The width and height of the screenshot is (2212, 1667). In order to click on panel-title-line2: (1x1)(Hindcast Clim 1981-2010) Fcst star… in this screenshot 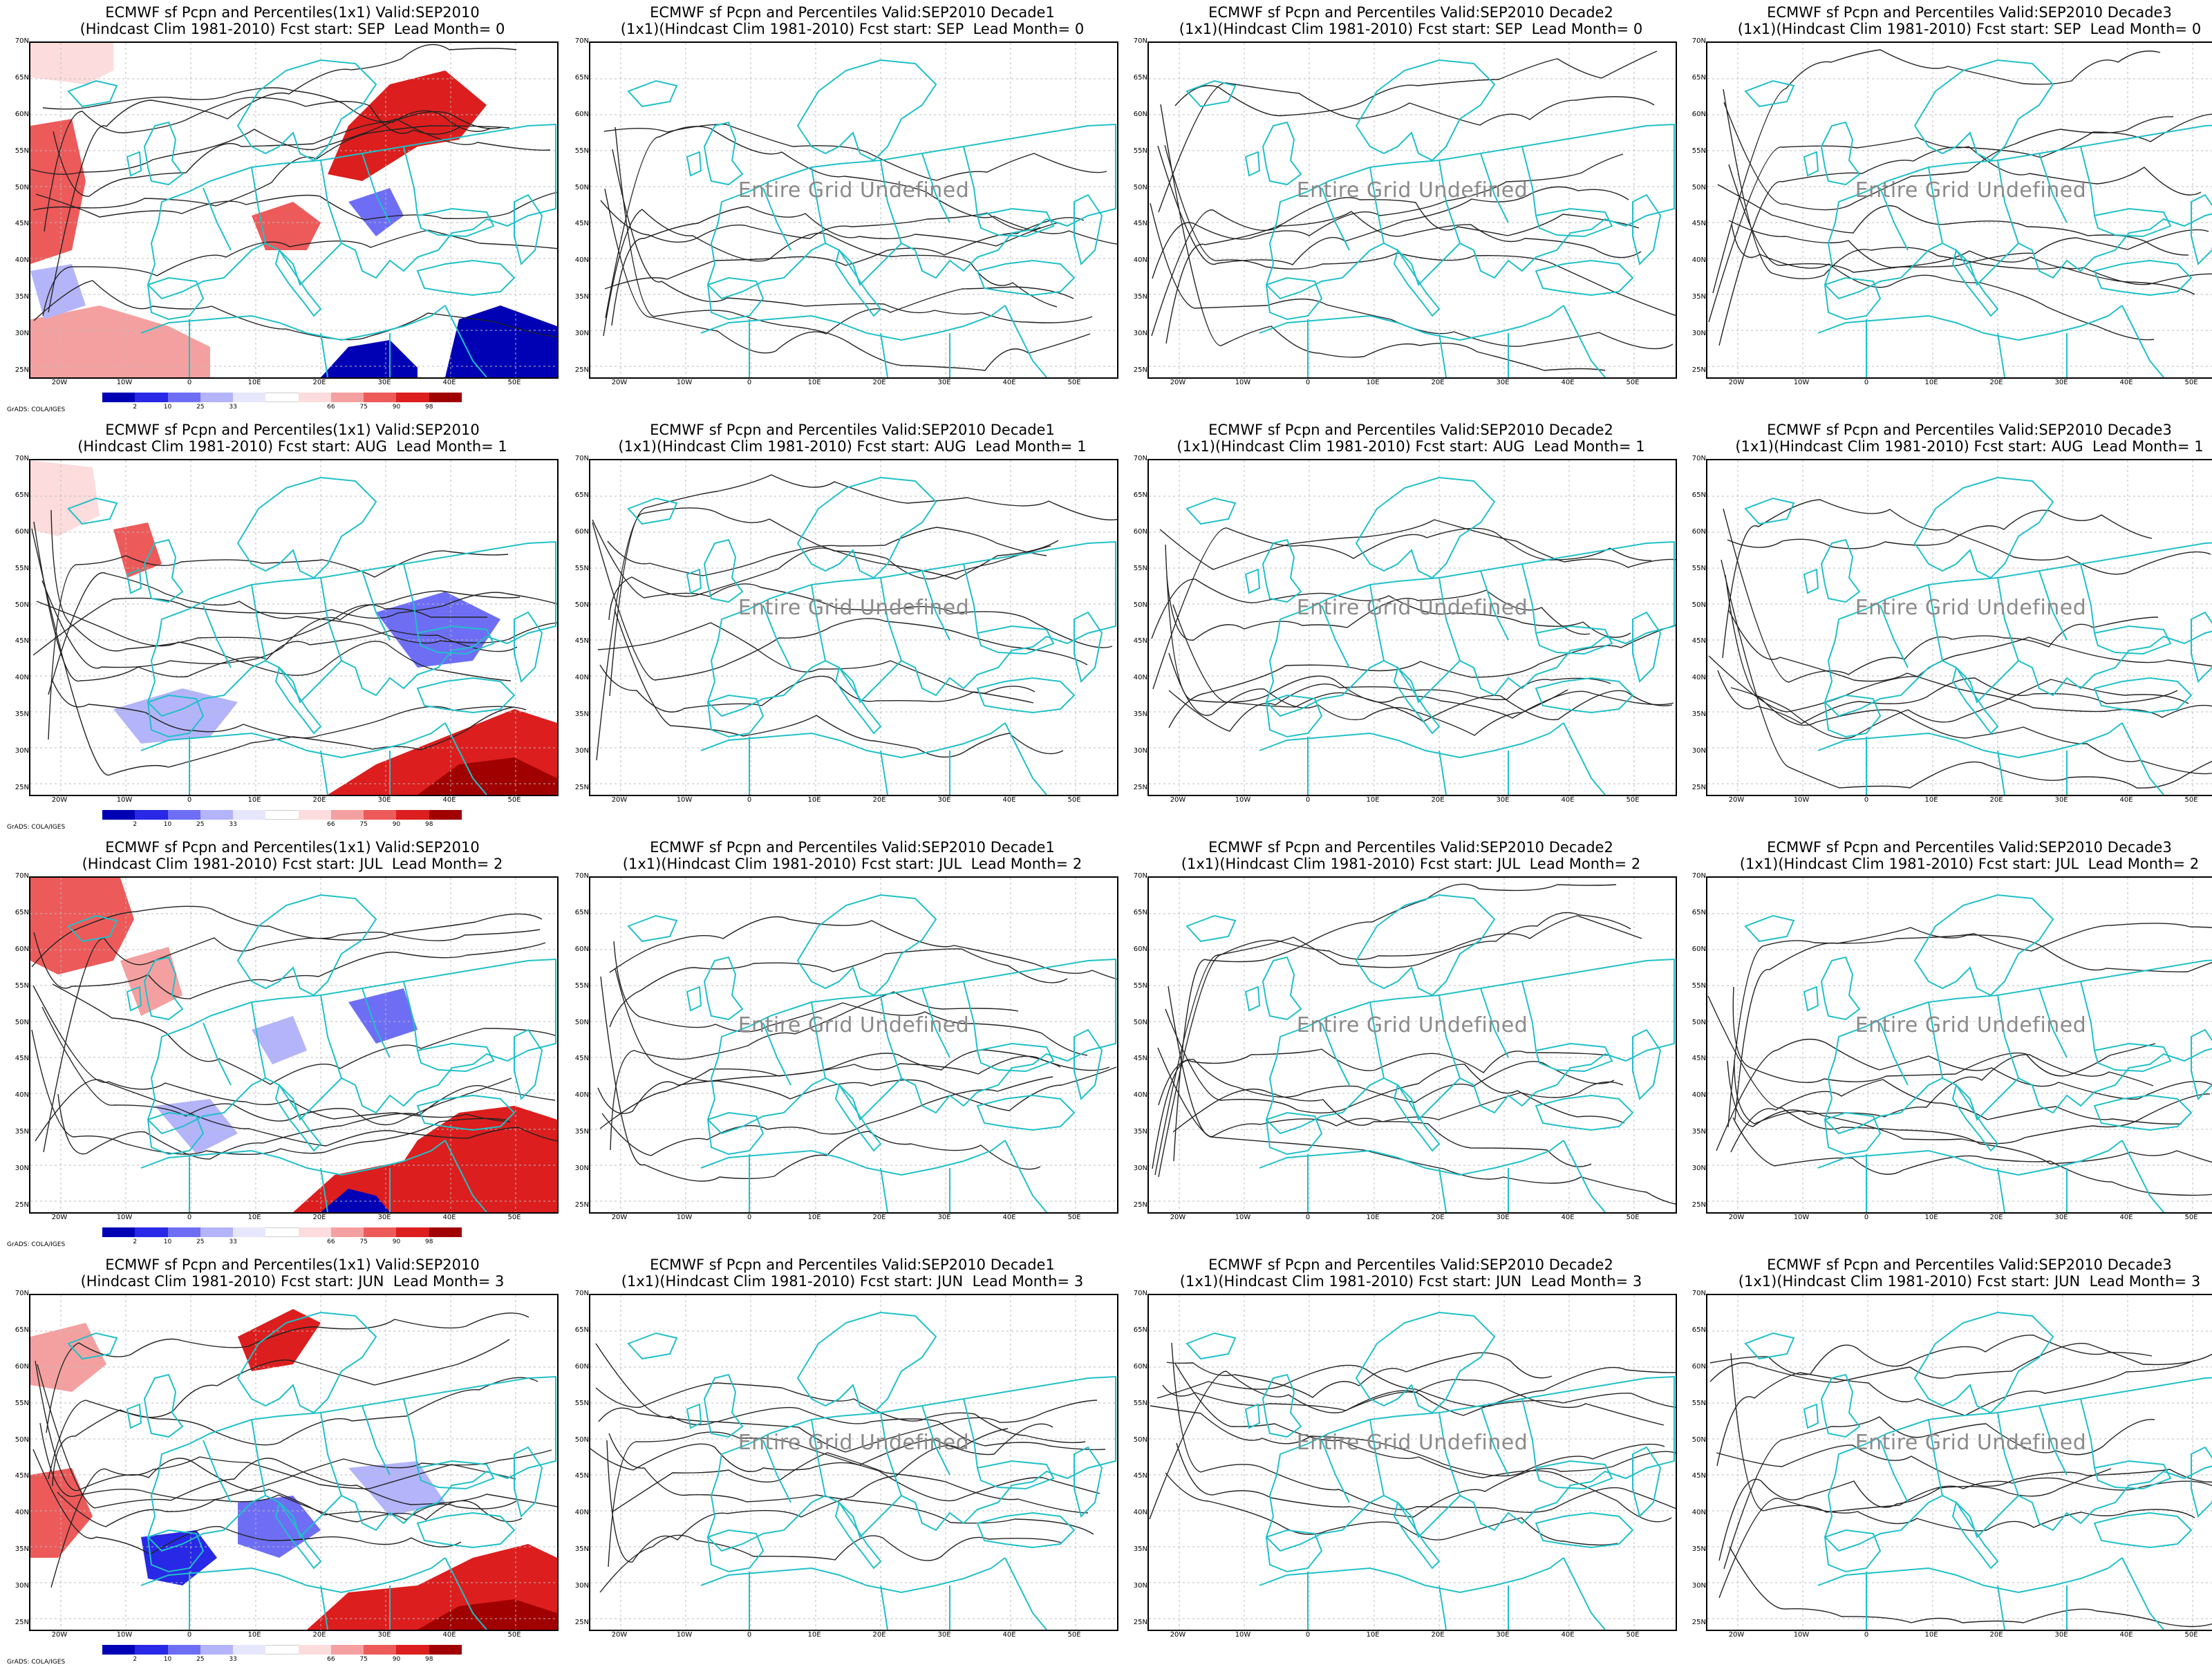, I will do `click(1411, 446)`.